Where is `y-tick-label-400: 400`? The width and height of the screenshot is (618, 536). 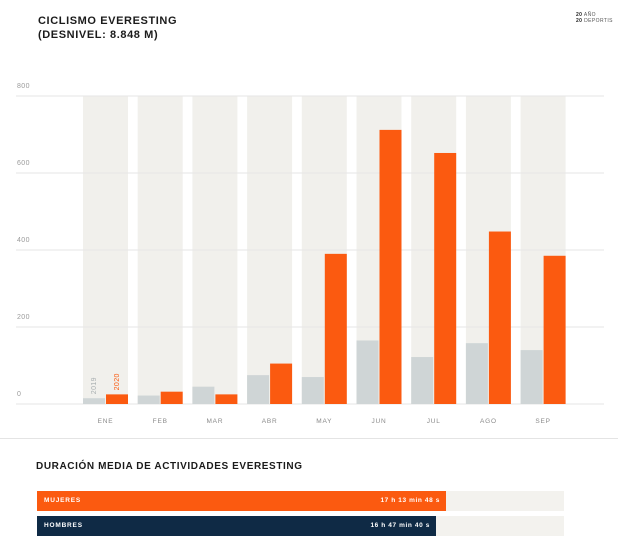
y-tick-label-400: 400 is located at coordinates (23, 240).